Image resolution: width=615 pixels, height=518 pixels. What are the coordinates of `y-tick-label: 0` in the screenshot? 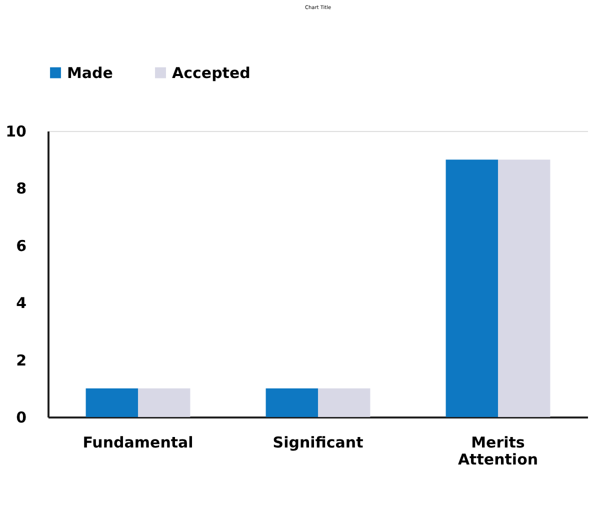 It's located at (21, 417).